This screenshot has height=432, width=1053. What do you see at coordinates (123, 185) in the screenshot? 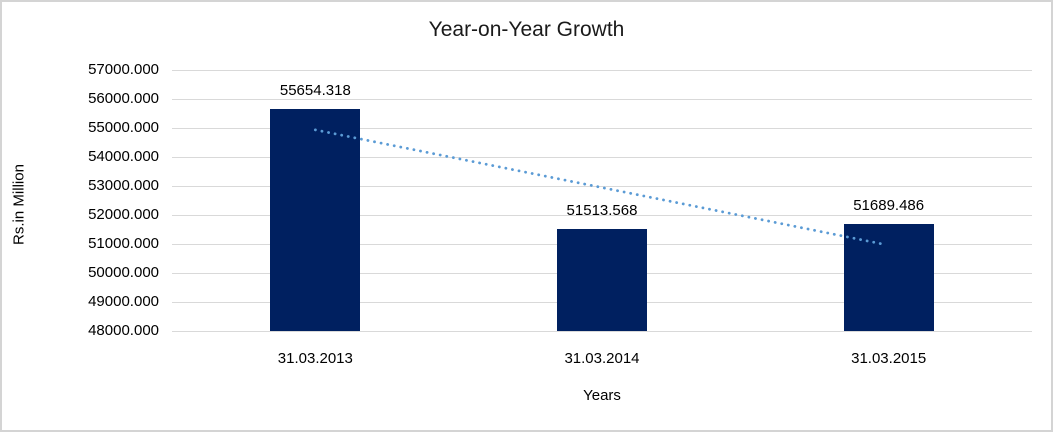
I see `y-tick-label: 53000.000` at bounding box center [123, 185].